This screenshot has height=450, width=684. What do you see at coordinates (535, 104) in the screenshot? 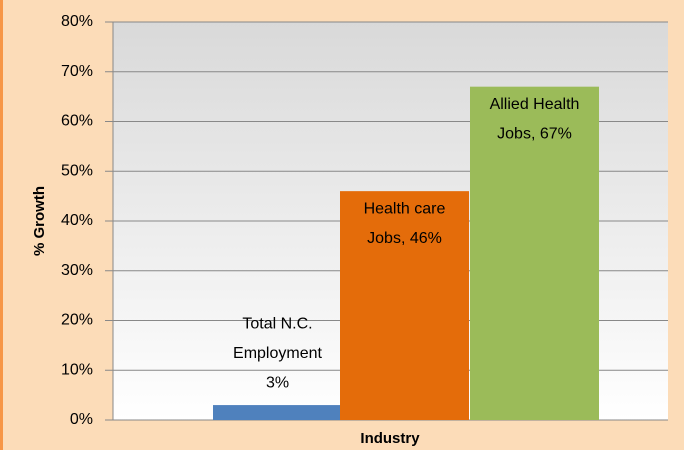
I see `data-label: Allied Health` at bounding box center [535, 104].